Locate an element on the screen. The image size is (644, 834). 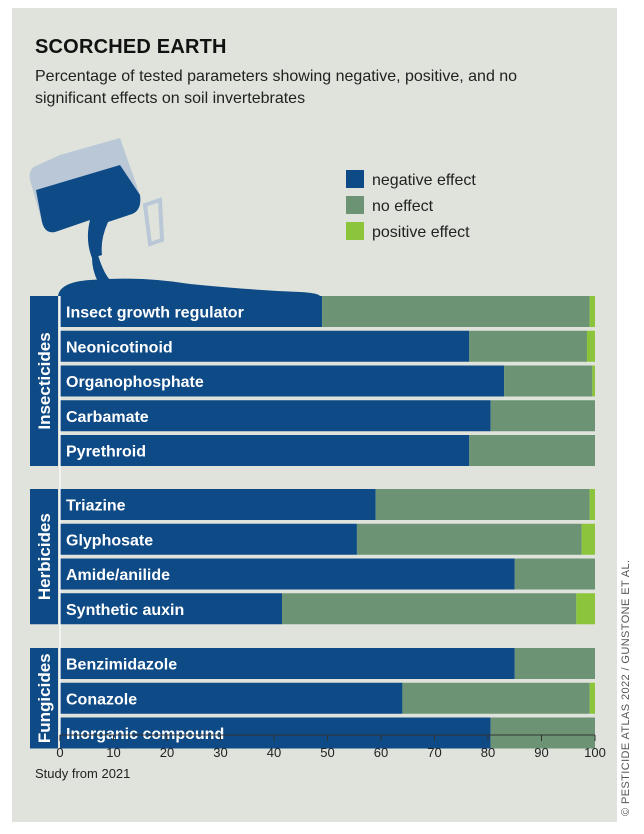
x-tick-label: 90 is located at coordinates (541, 752).